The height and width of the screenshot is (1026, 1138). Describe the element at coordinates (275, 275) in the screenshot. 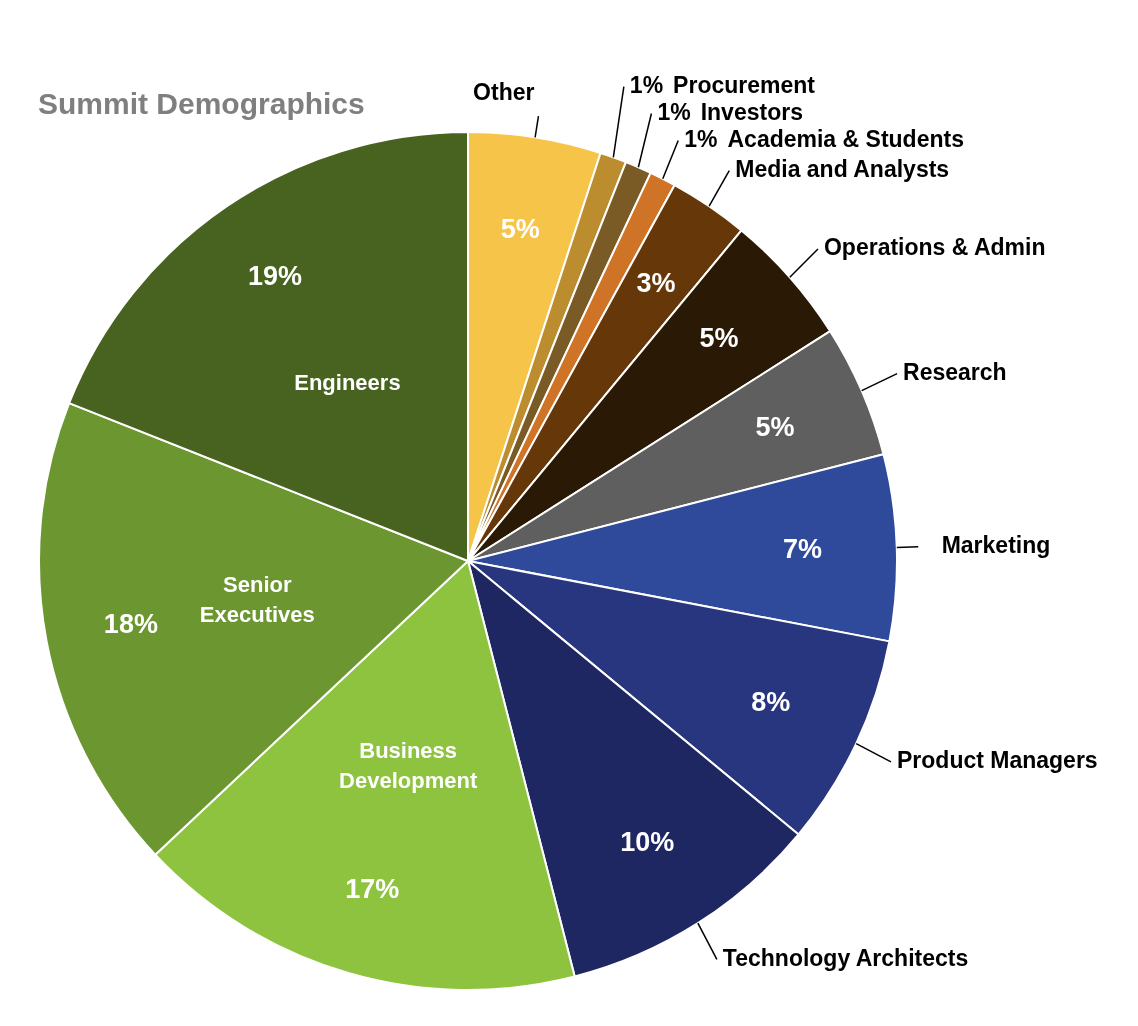

I see `data-label: 19%` at that location.